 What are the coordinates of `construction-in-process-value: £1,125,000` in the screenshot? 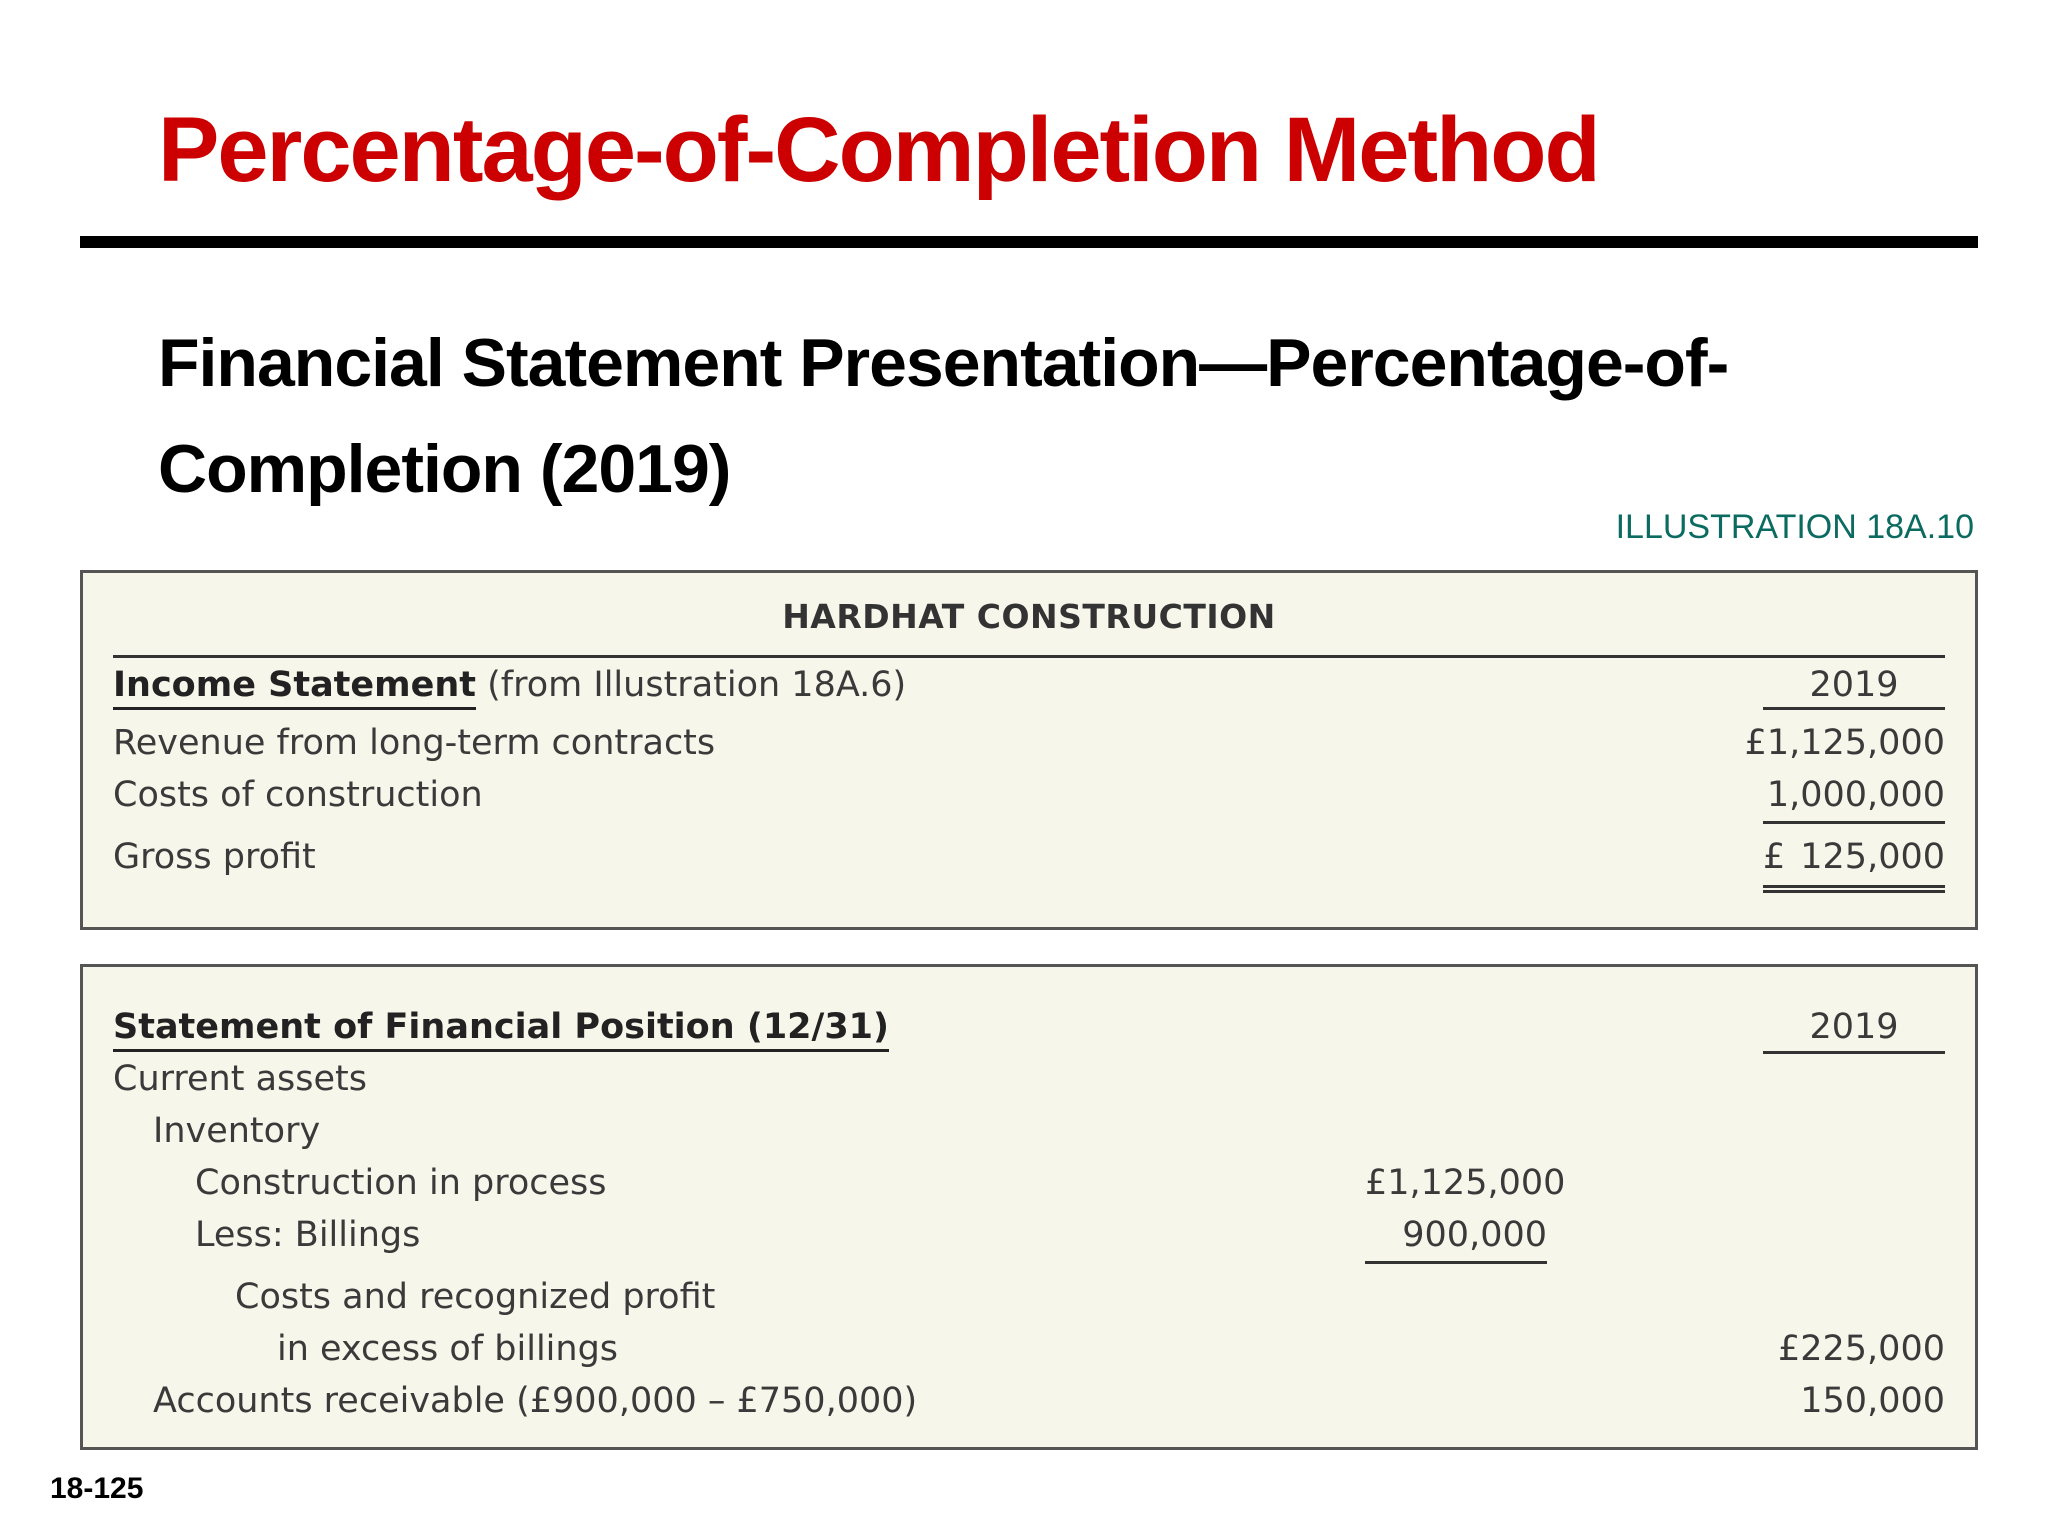 It's located at (1465, 1183).